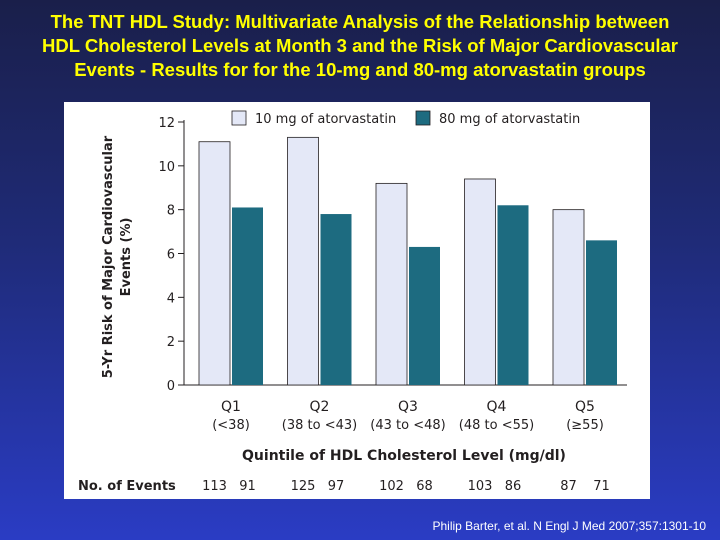  Describe the element at coordinates (231, 407) in the screenshot. I see `x-tick-label: Q1` at that location.